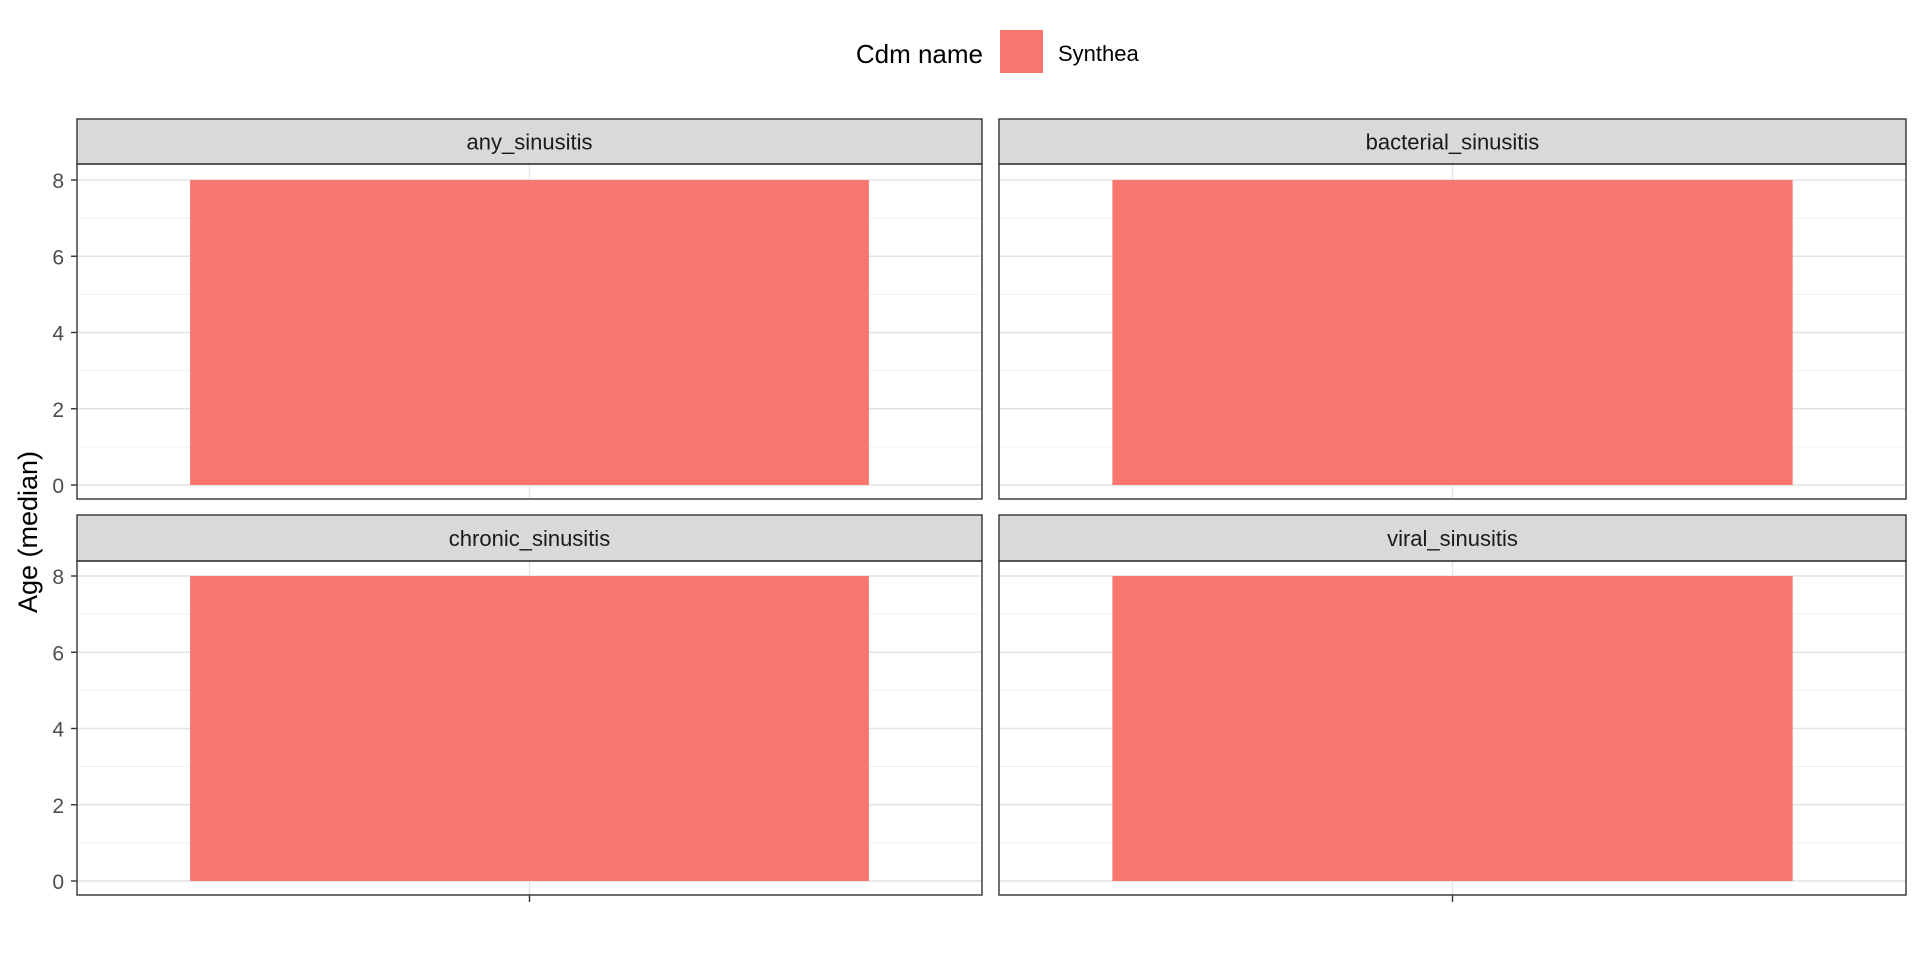 The width and height of the screenshot is (1920, 960). I want to click on facet-strip-label: viral_sinusitis, so click(1452, 538).